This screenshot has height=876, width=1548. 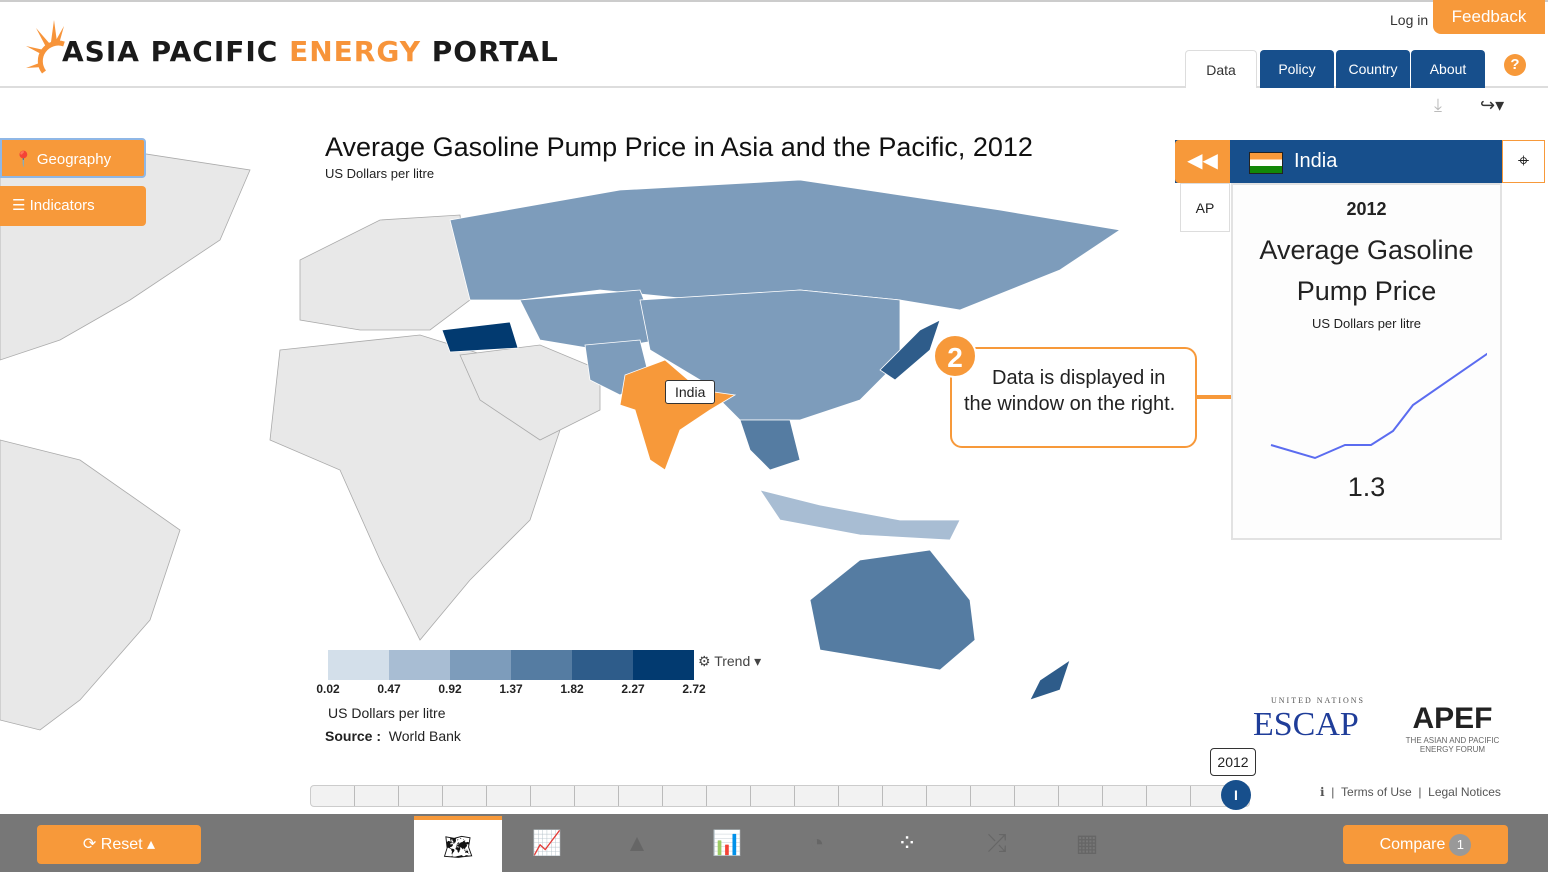 I want to click on ap-tab: AP, so click(x=1205, y=207).